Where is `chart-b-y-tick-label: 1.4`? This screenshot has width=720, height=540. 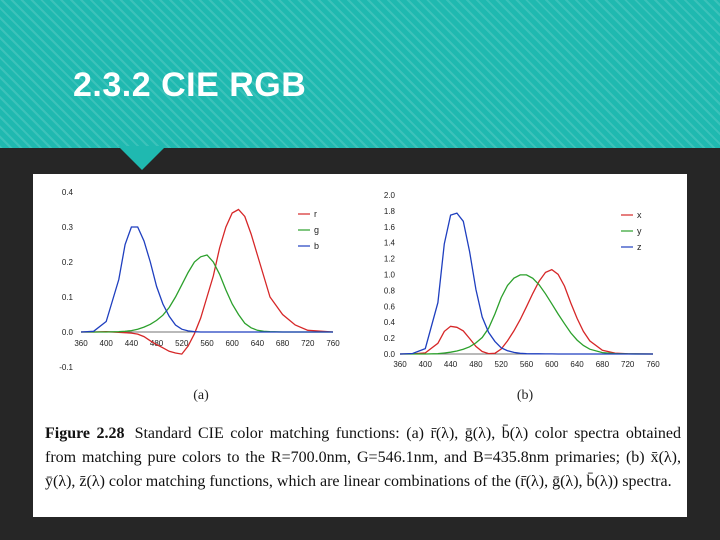 chart-b-y-tick-label: 1.4 is located at coordinates (390, 243).